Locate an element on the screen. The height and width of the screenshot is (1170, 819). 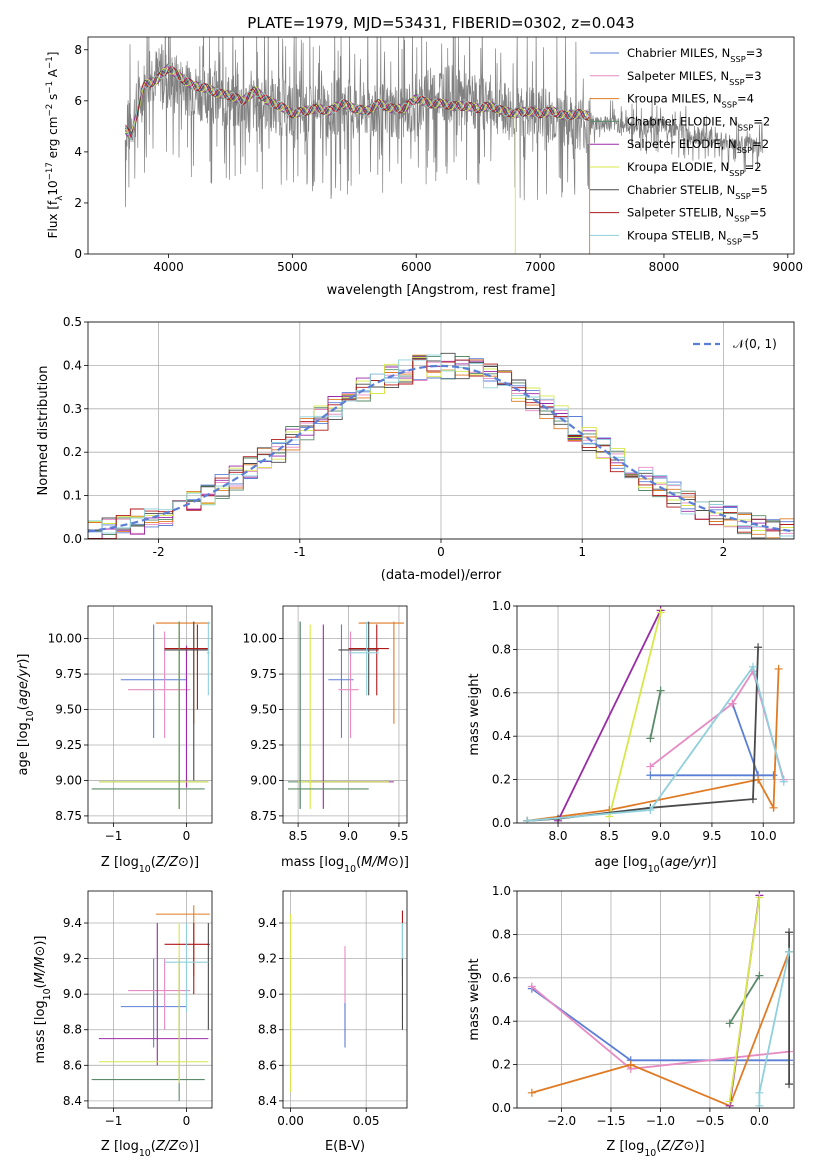
data-spectrum-line is located at coordinates (444, 122).